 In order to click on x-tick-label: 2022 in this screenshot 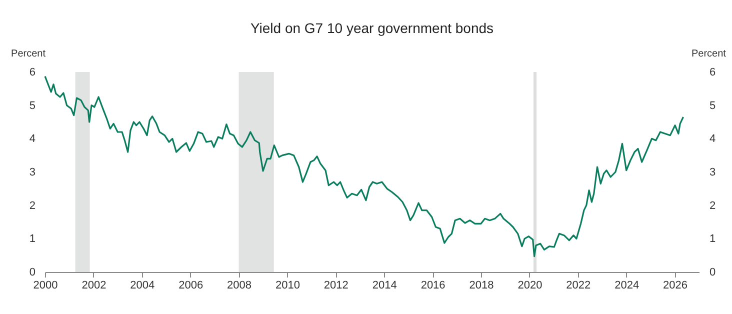, I will do `click(578, 286)`.